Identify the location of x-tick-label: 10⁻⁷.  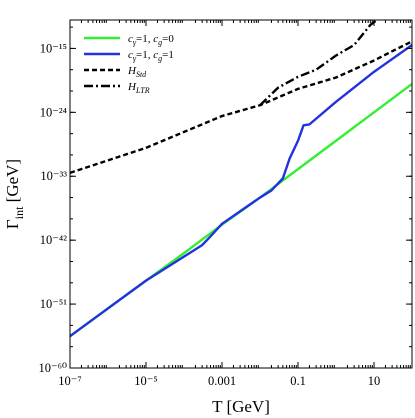
(69, 381).